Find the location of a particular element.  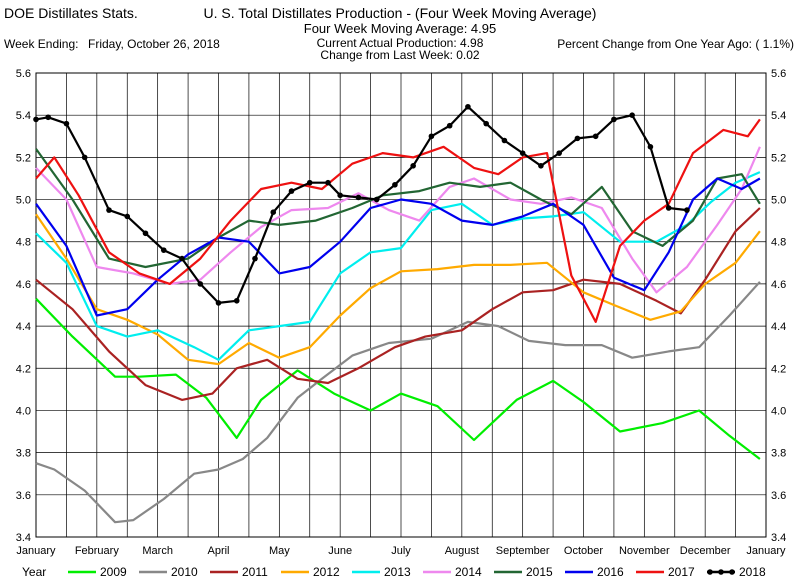

y-tick-label-left: 4.2 is located at coordinates (23, 369).